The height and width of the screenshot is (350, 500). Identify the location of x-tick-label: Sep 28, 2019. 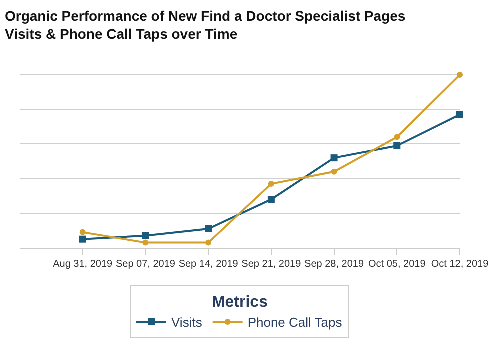
(334, 264).